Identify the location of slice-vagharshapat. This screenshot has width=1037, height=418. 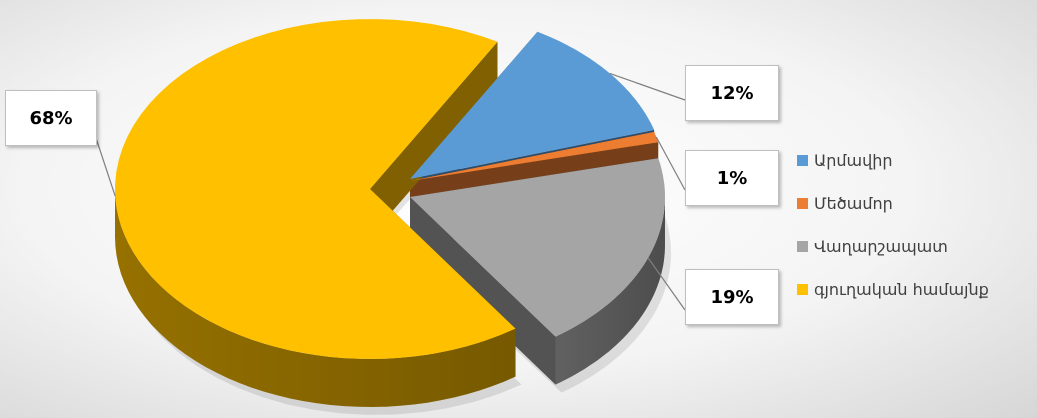
(537, 247).